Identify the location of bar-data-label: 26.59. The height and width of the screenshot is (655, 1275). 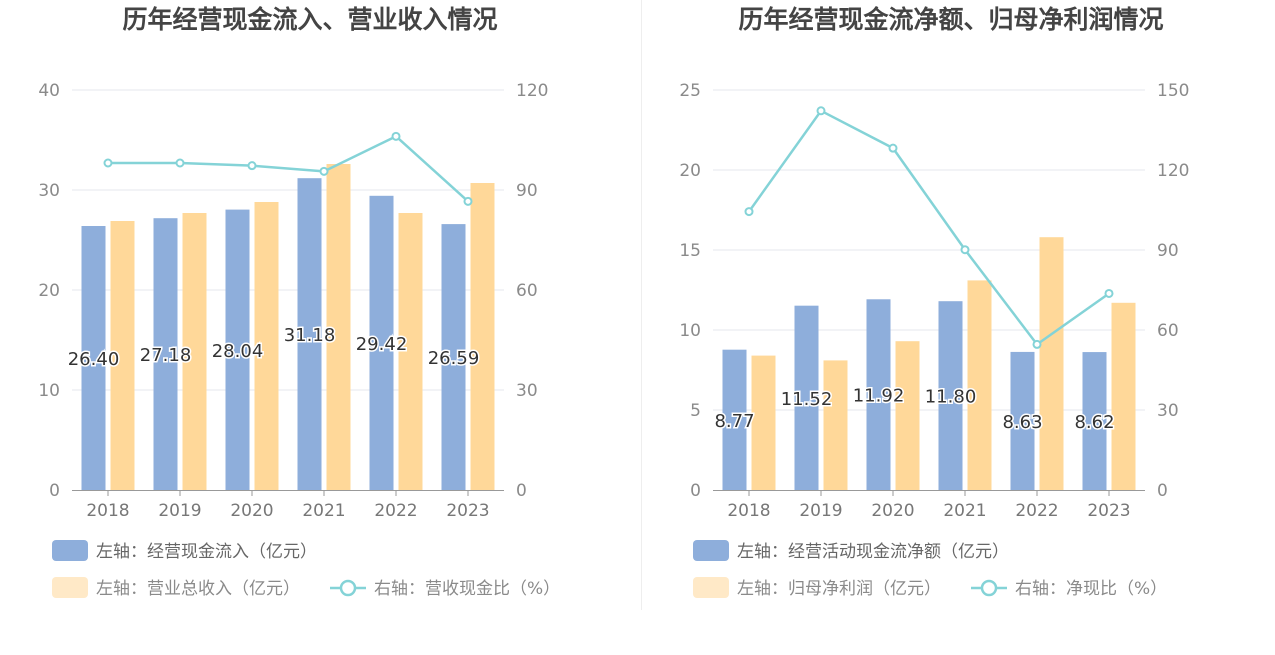
(454, 358).